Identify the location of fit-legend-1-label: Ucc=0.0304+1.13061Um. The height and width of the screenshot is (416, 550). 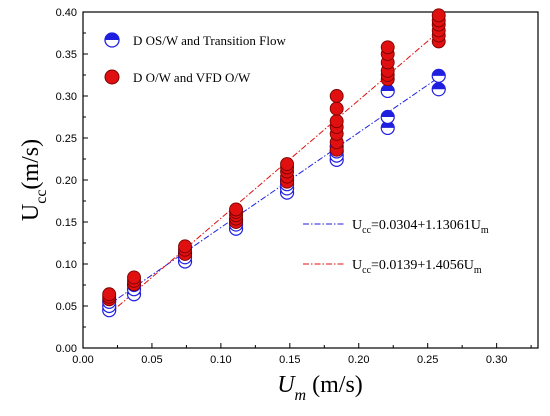
(420, 227).